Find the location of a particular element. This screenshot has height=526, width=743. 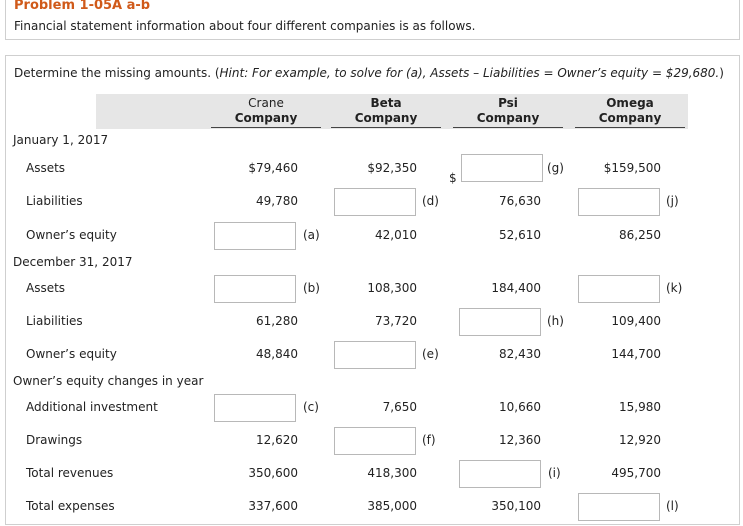

row-label-equity-dec: Owner’s equity is located at coordinates (71, 354).